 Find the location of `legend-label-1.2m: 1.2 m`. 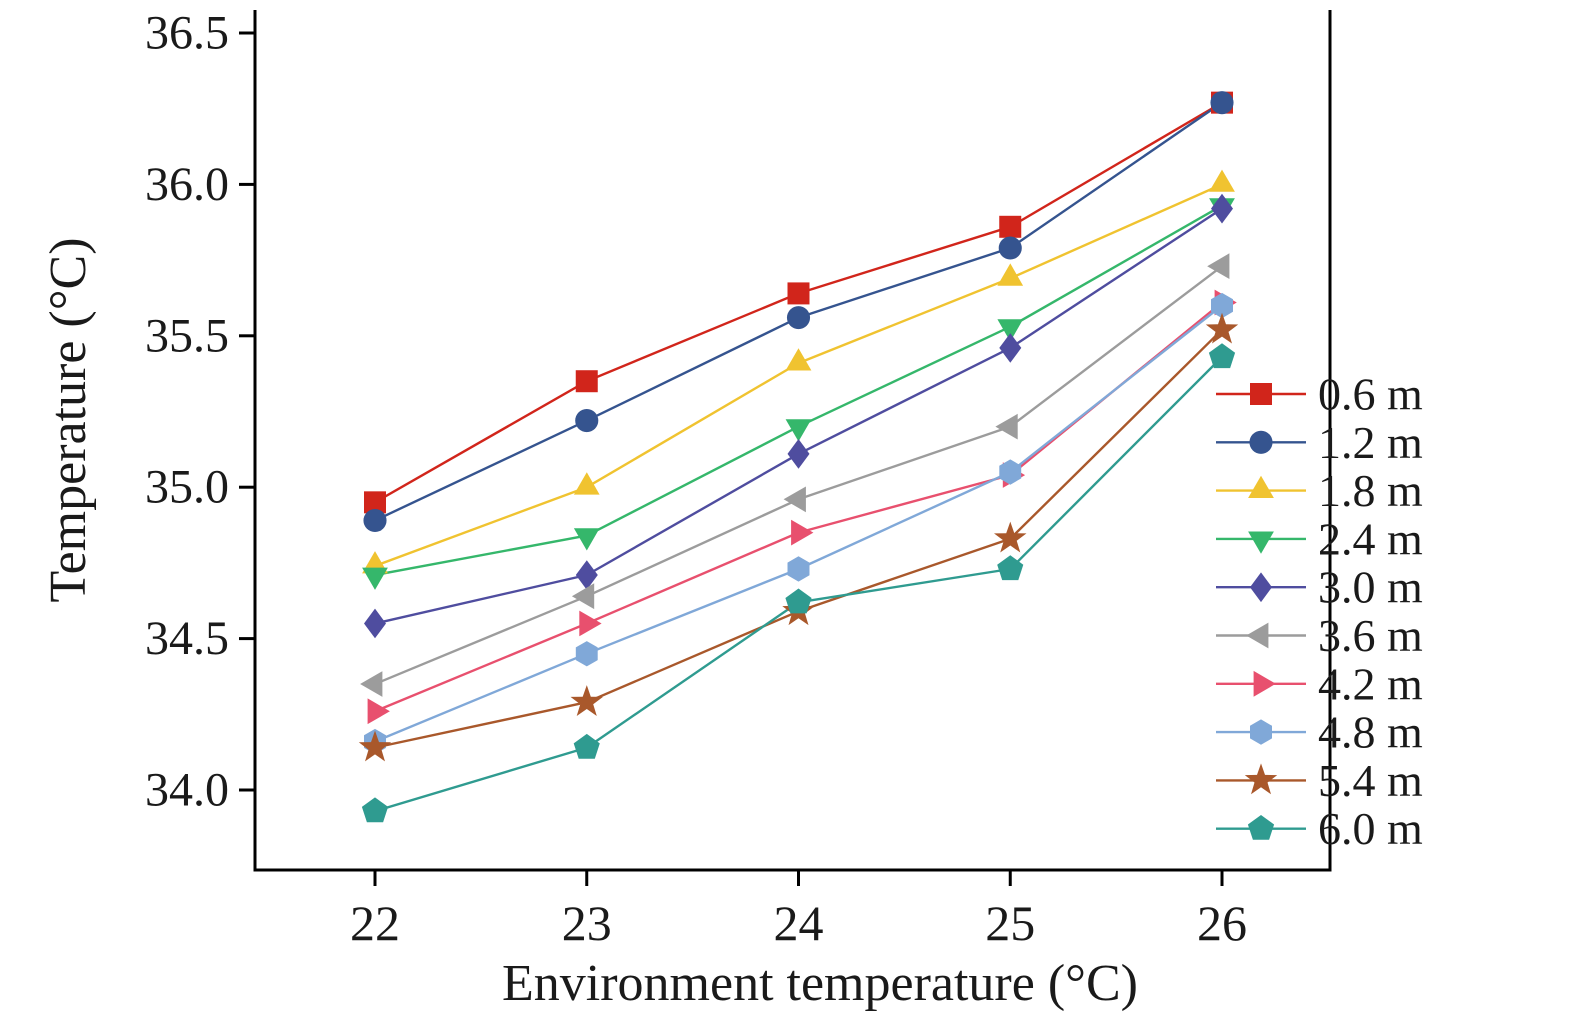

legend-label-1.2m: 1.2 m is located at coordinates (1370, 442).